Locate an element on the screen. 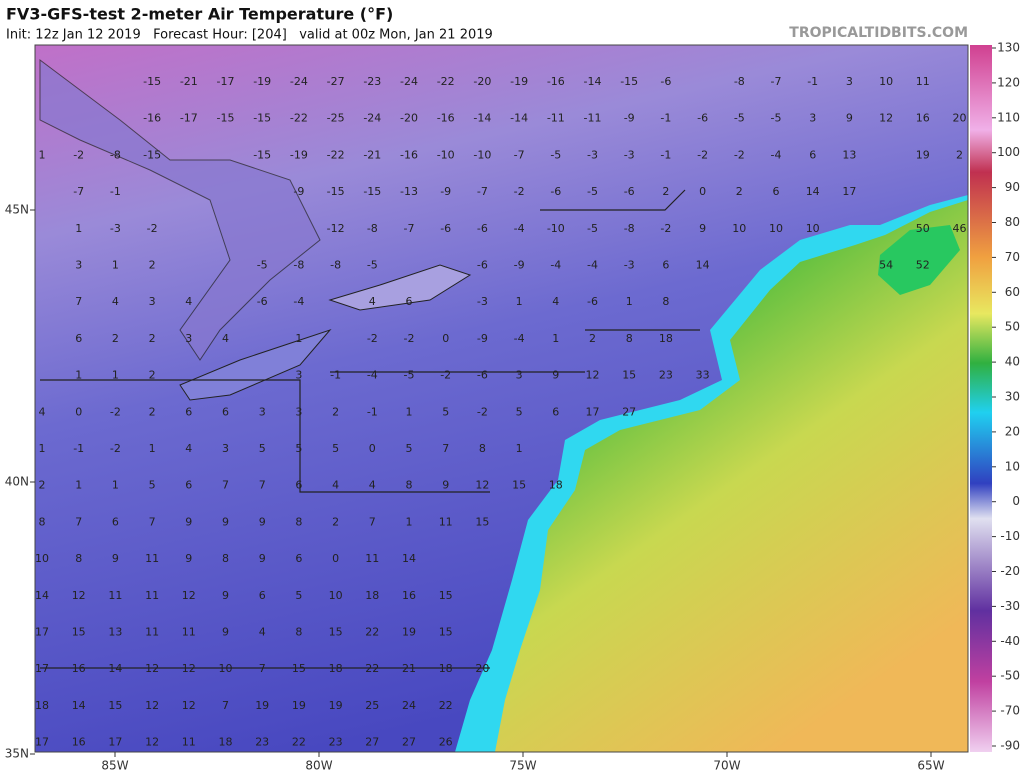 Image resolution: width=1024 pixels, height=772 pixels. colorbar-label: 10 is located at coordinates (1012, 466).